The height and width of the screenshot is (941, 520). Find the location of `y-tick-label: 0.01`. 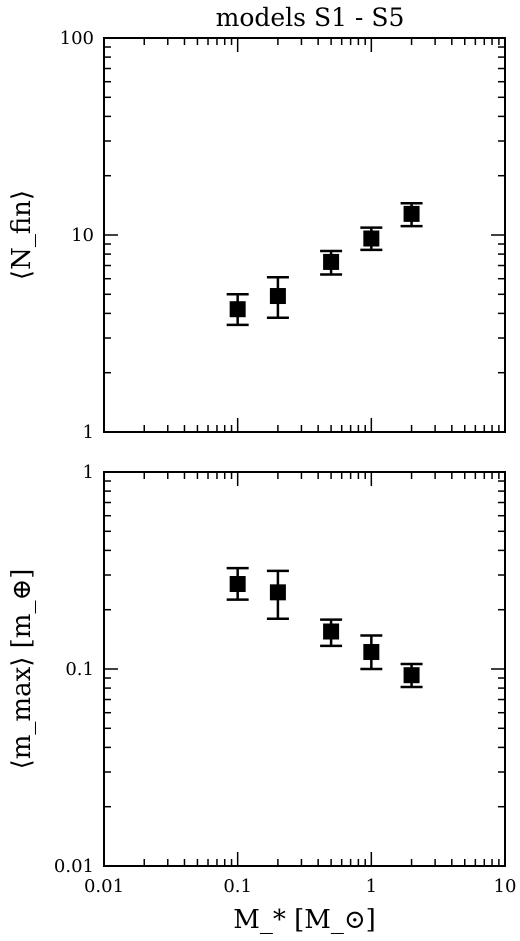

y-tick-label: 0.01 is located at coordinates (74, 866).